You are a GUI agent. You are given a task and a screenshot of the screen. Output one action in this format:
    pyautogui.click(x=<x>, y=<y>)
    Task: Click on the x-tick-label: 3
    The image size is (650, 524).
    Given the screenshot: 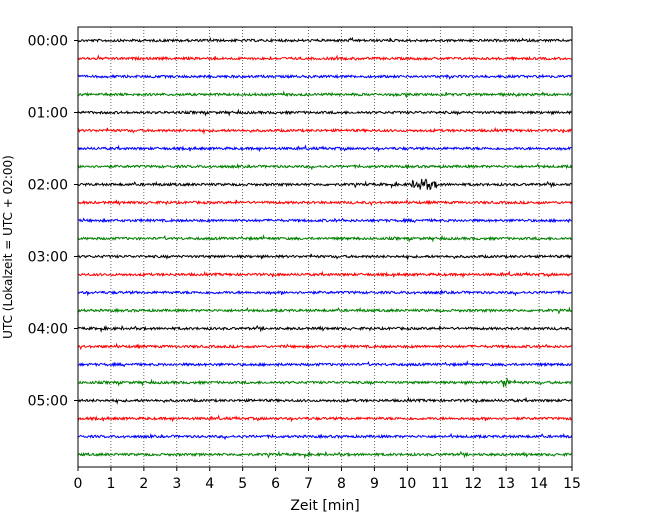 What is the action you would take?
    pyautogui.click(x=176, y=484)
    